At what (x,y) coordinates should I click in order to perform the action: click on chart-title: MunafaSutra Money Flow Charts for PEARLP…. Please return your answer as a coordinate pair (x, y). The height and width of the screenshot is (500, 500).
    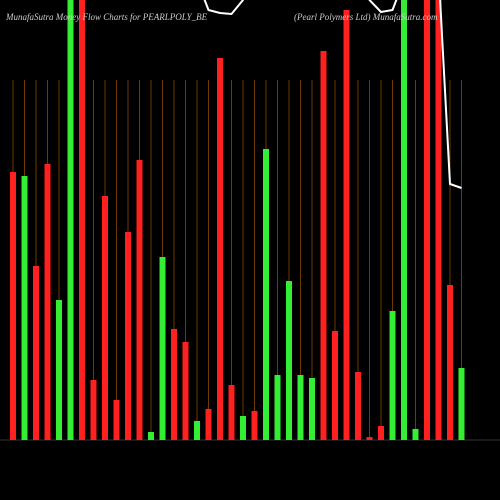
    Looking at the image, I should click on (106, 17).